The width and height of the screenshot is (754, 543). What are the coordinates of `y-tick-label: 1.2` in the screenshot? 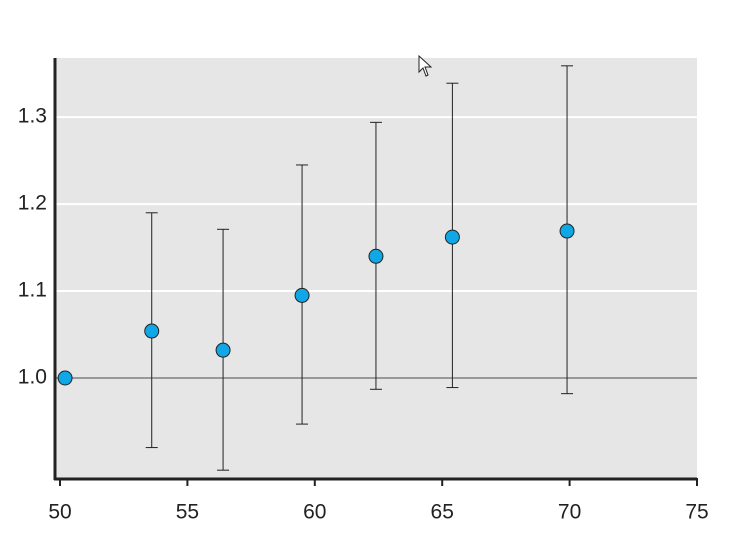 It's located at (32, 203).